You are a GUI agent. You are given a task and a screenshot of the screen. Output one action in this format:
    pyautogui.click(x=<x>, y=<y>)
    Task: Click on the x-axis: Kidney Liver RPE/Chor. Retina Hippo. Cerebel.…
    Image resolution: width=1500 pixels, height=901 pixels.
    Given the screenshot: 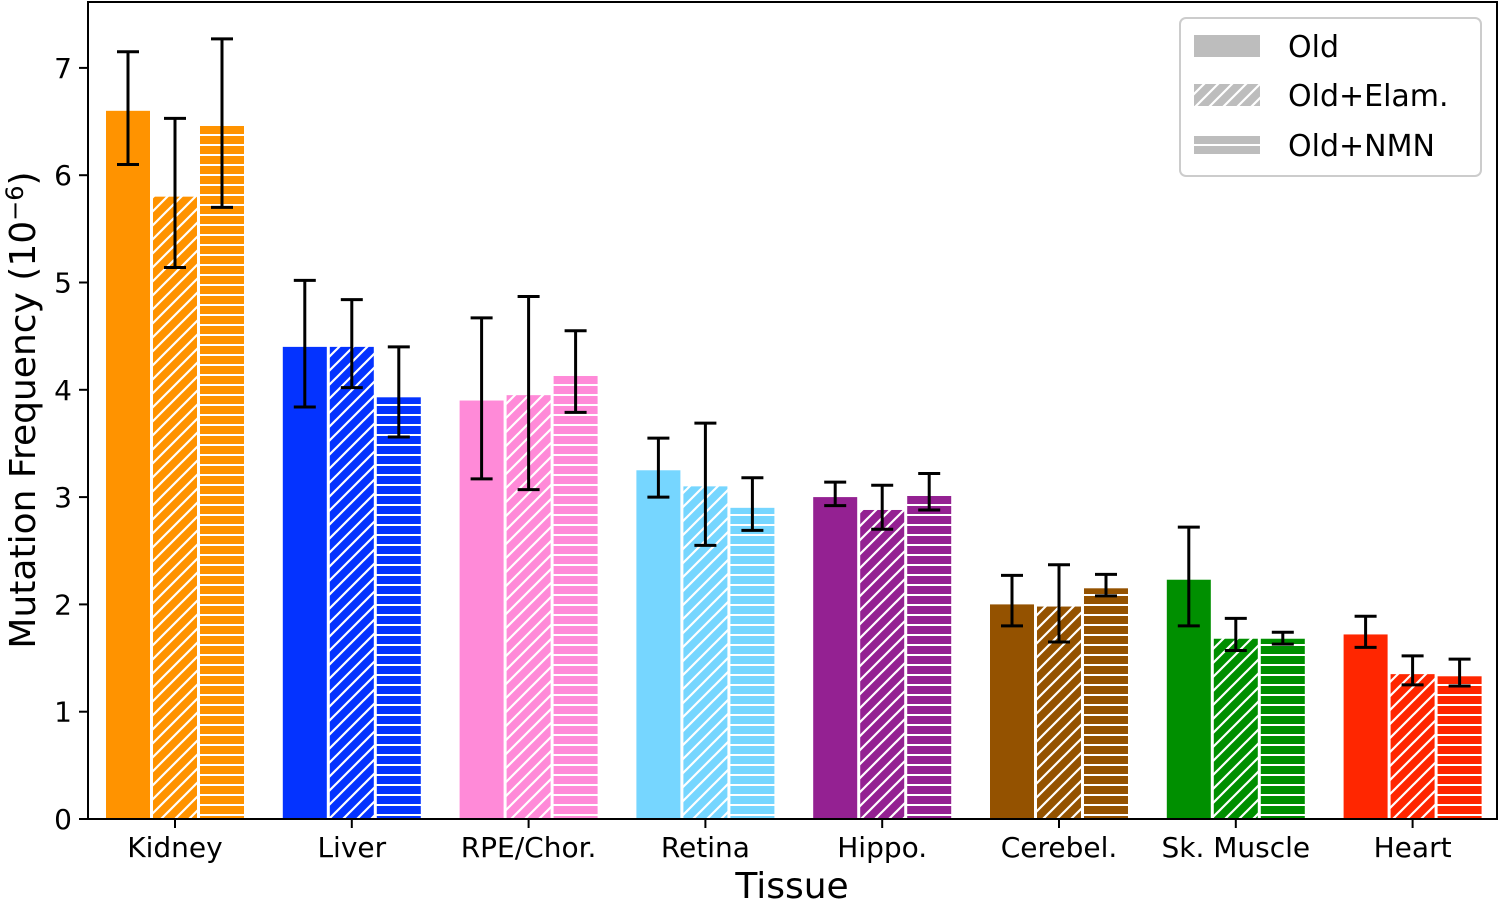 What is the action you would take?
    pyautogui.click(x=789, y=841)
    